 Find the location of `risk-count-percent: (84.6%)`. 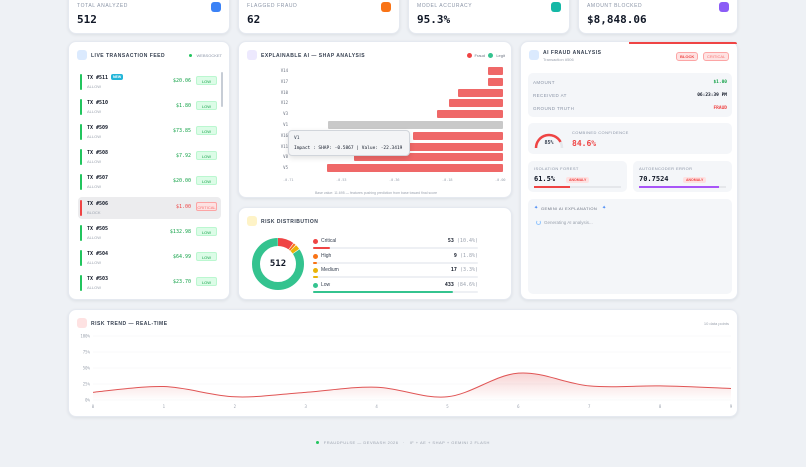

risk-count-percent: (84.6%) is located at coordinates (467, 284).